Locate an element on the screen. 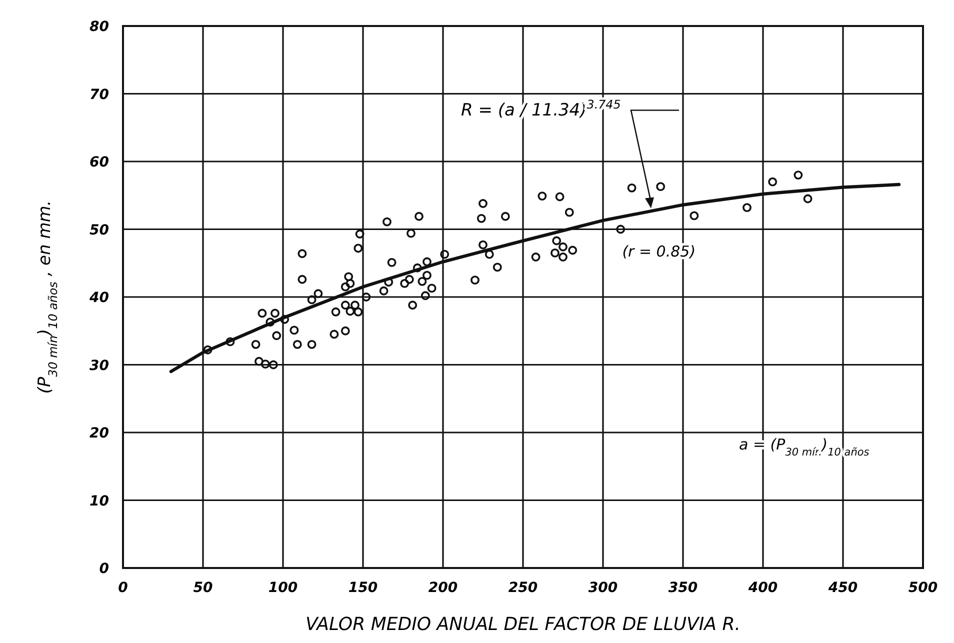 This screenshot has width=954, height=643. x-tick-label: 50 is located at coordinates (203, 588).